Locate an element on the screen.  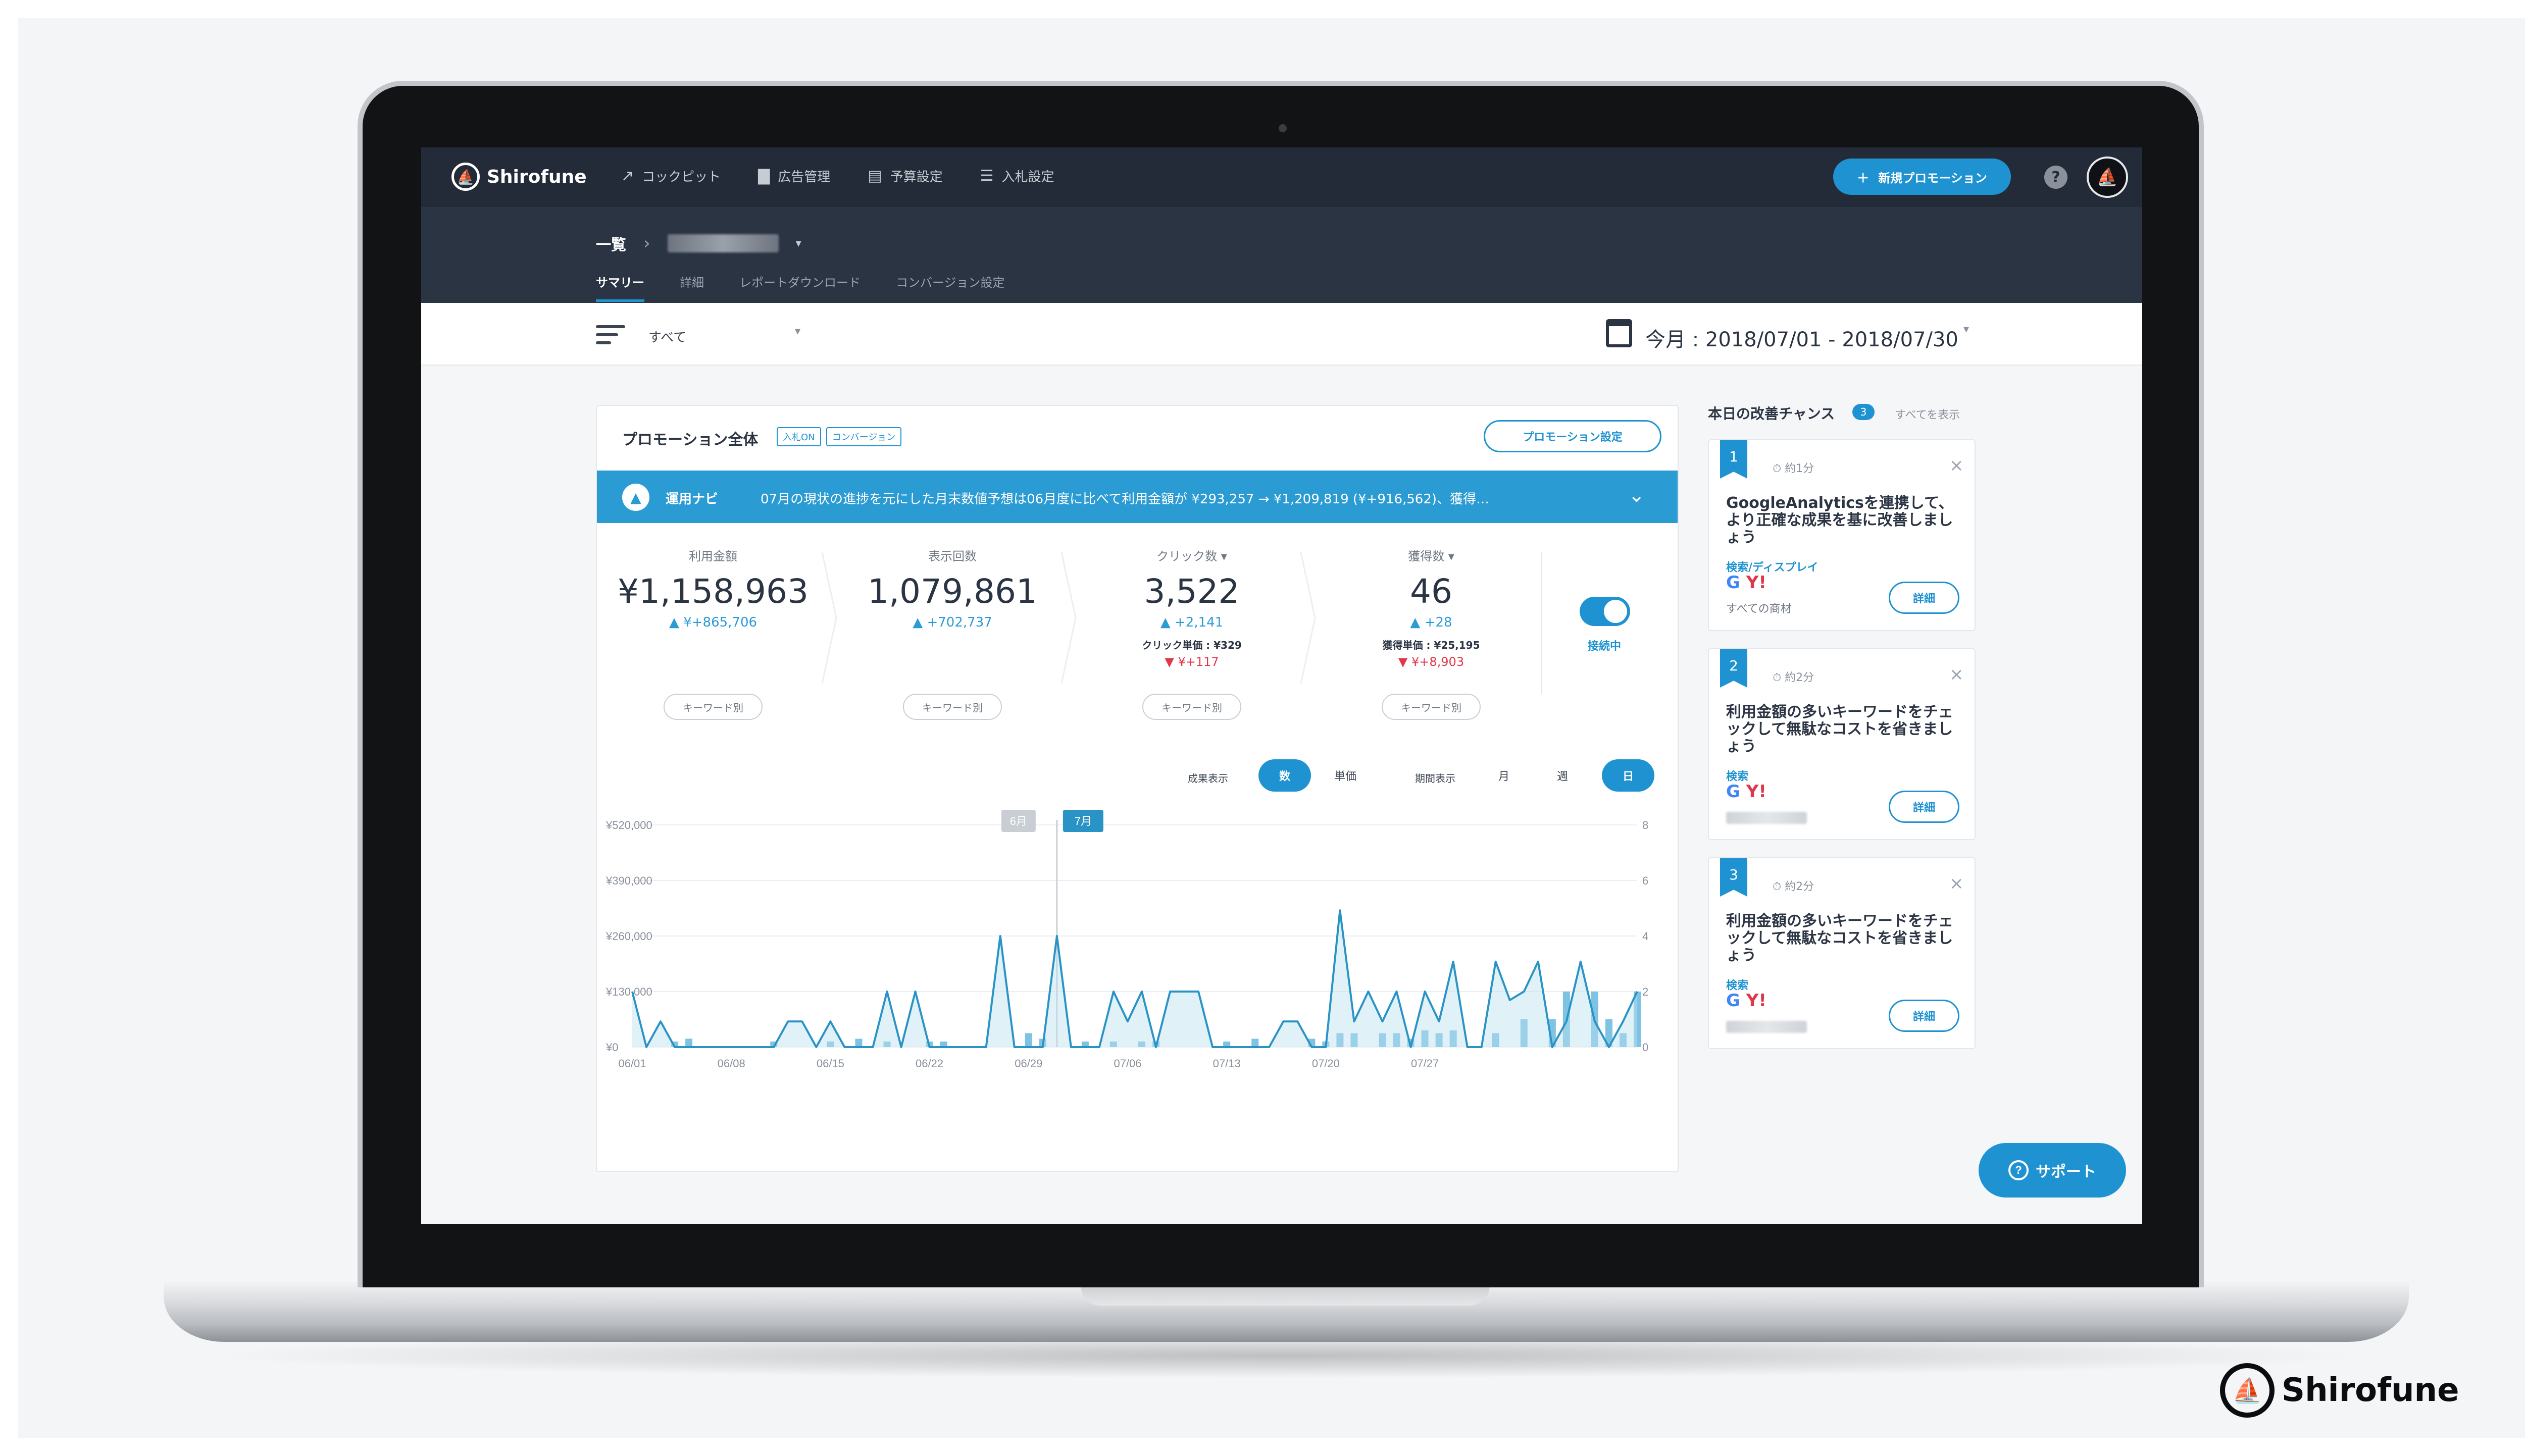
calendar-icon is located at coordinates (1619, 333).